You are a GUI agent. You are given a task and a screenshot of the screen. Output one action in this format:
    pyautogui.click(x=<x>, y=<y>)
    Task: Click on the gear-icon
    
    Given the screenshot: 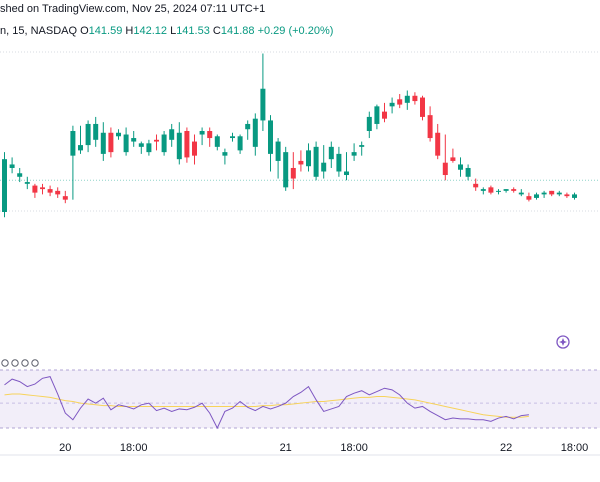 What is the action you would take?
    pyautogui.click(x=15, y=363)
    